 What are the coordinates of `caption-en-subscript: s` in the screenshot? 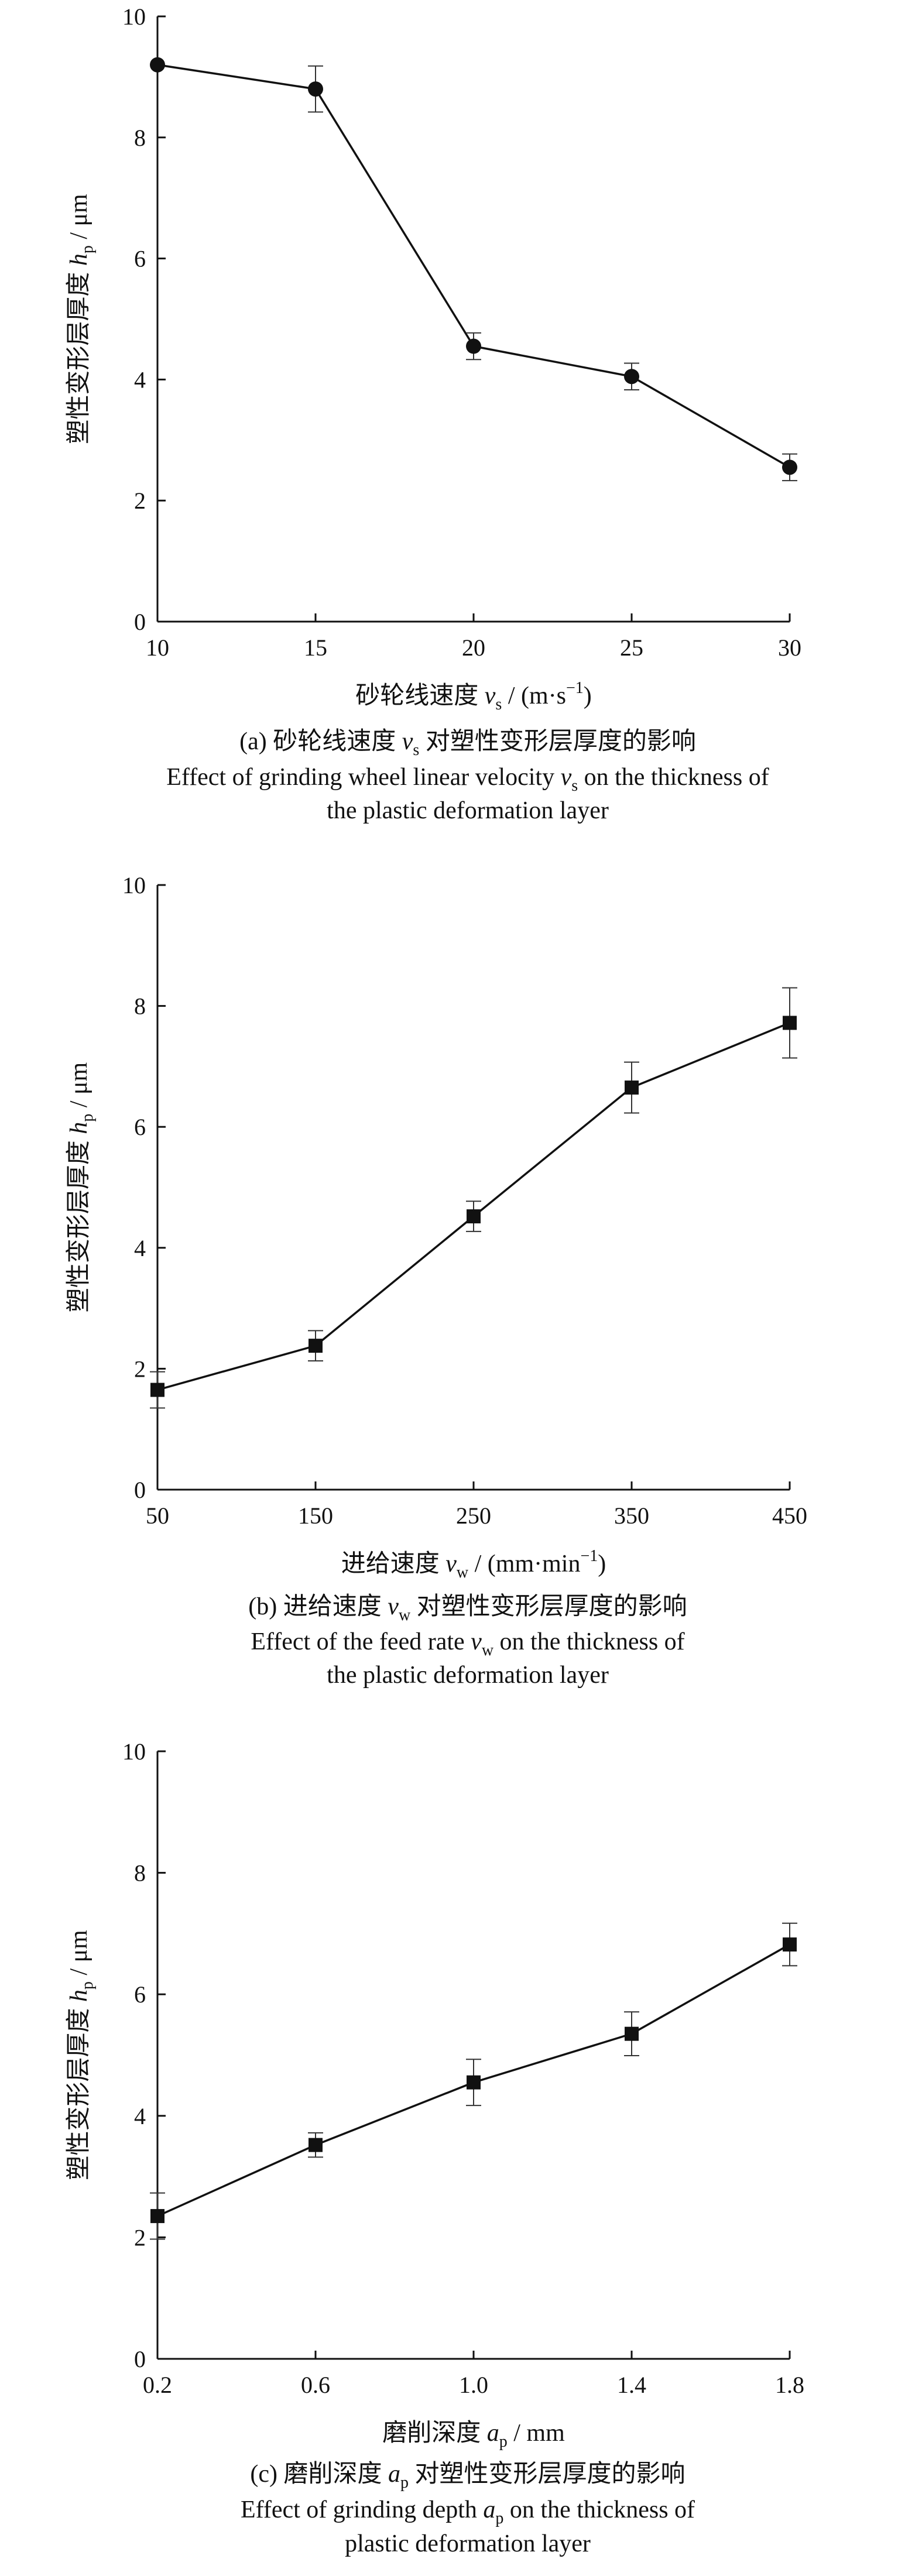 It's located at (574, 786).